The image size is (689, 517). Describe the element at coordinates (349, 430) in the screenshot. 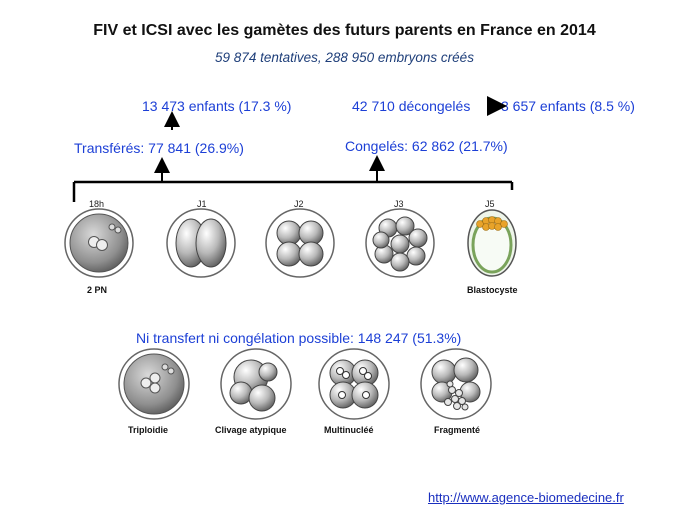

I see `caption-multinuclee: Multinucléé` at that location.